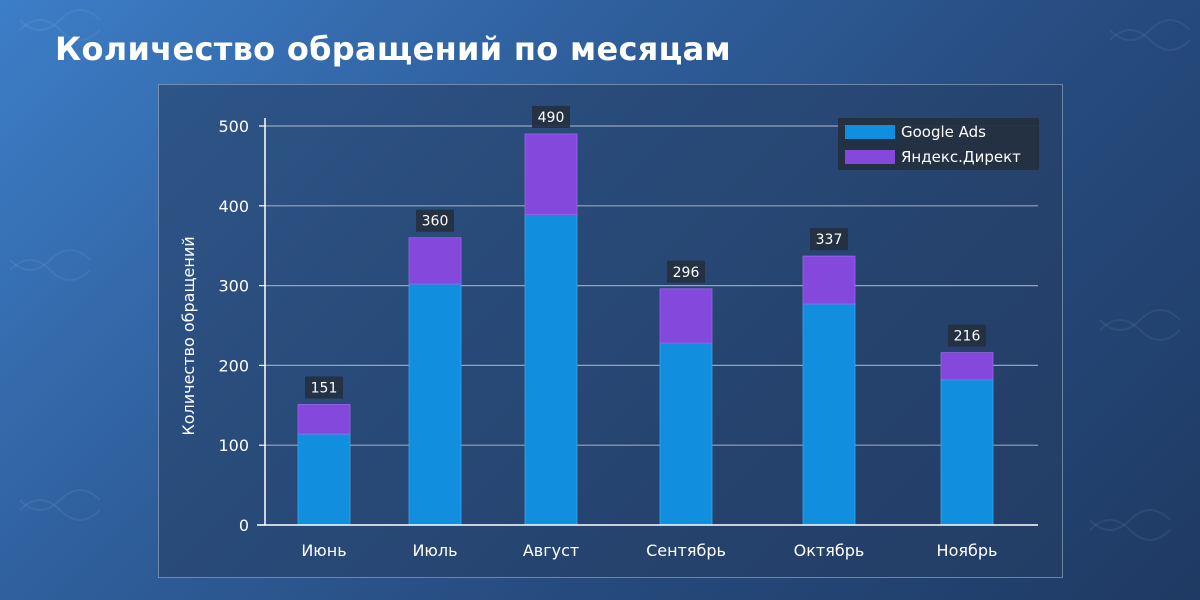  I want to click on total-label: 296, so click(686, 273).